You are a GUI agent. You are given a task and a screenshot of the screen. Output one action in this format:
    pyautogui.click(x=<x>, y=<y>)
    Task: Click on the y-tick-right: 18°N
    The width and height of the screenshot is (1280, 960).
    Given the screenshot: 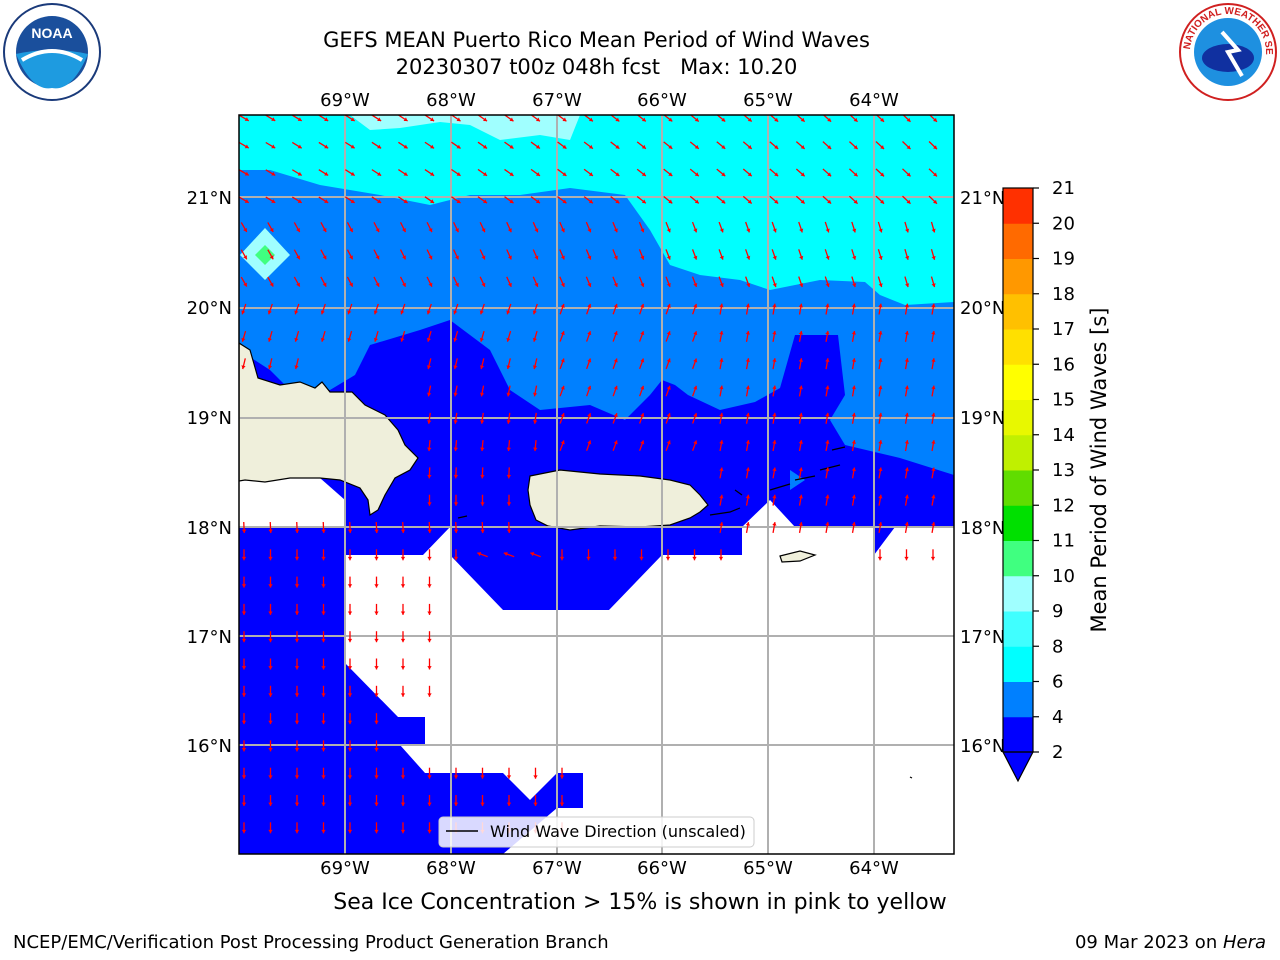 What is the action you would take?
    pyautogui.click(x=982, y=528)
    